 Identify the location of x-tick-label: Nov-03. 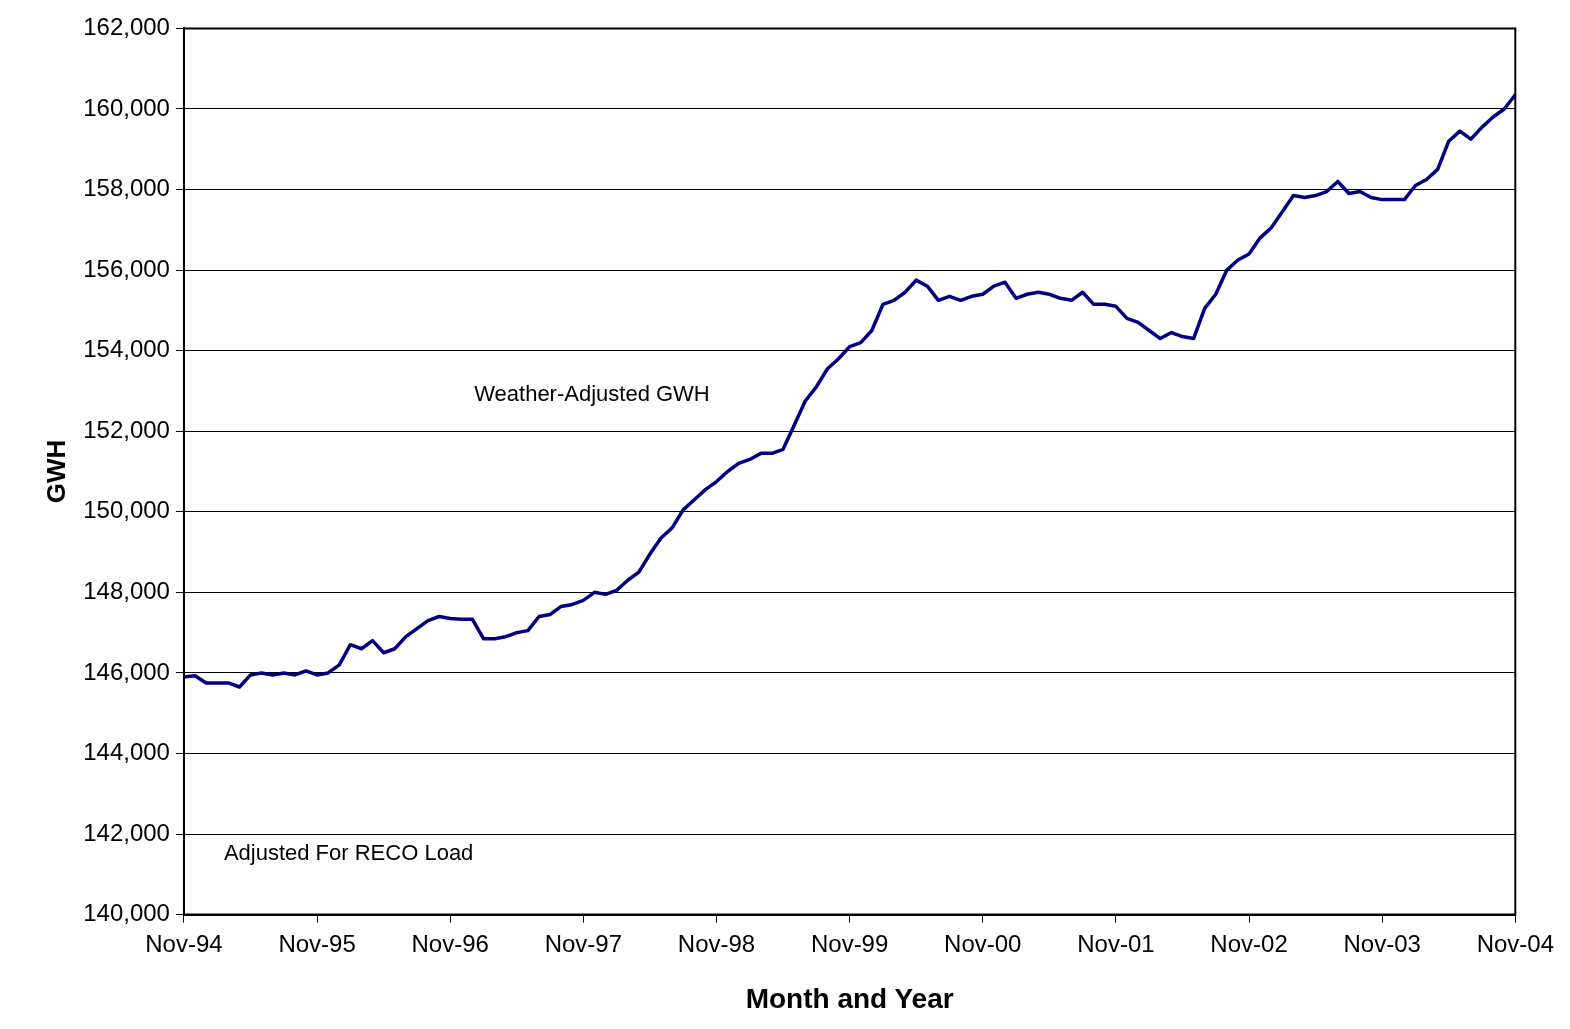
(1382, 943).